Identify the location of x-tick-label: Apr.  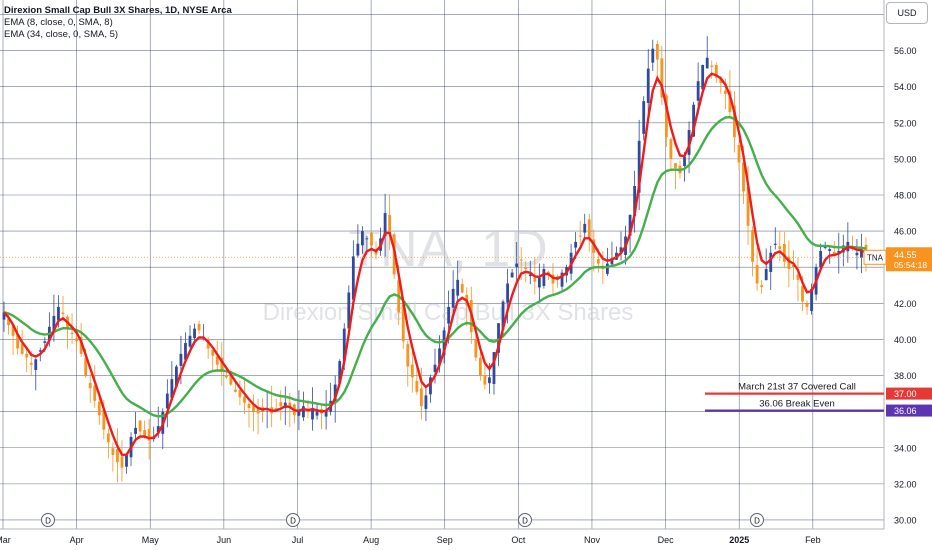
(77, 540).